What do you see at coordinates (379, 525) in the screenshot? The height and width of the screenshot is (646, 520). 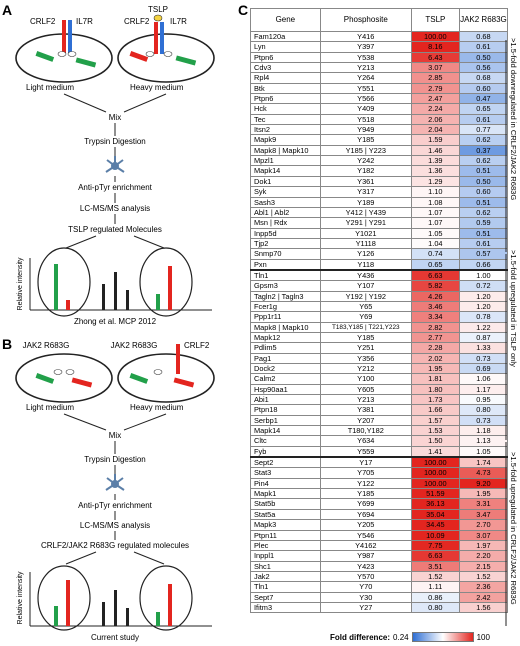 I see `table-row: Mapk3 Y205 34.45 2.70` at bounding box center [379, 525].